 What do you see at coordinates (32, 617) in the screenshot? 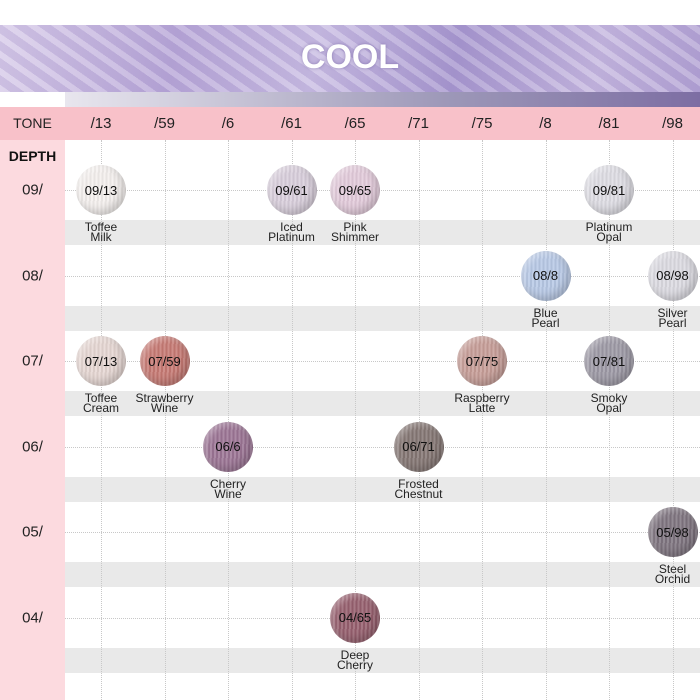
I see `depth-row-label: 04/` at bounding box center [32, 617].